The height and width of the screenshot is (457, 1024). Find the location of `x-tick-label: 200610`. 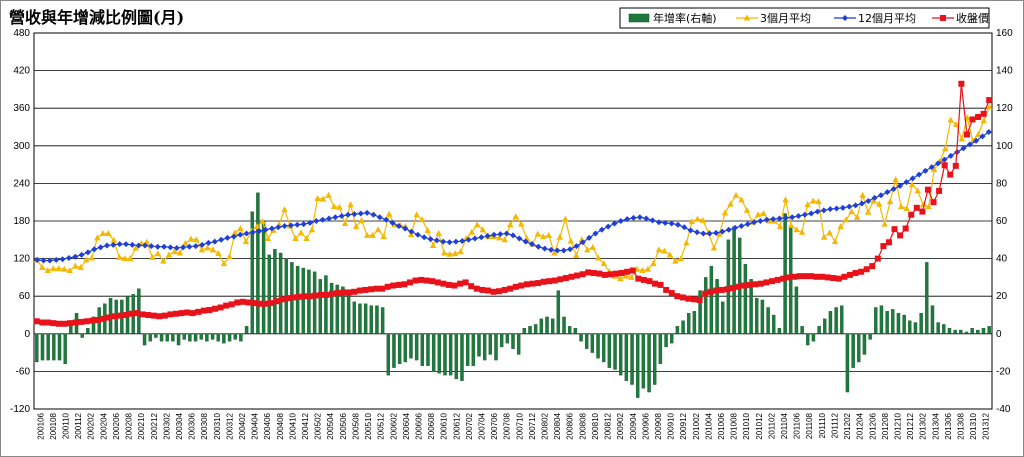

x-tick-label: 200610 is located at coordinates (444, 425).